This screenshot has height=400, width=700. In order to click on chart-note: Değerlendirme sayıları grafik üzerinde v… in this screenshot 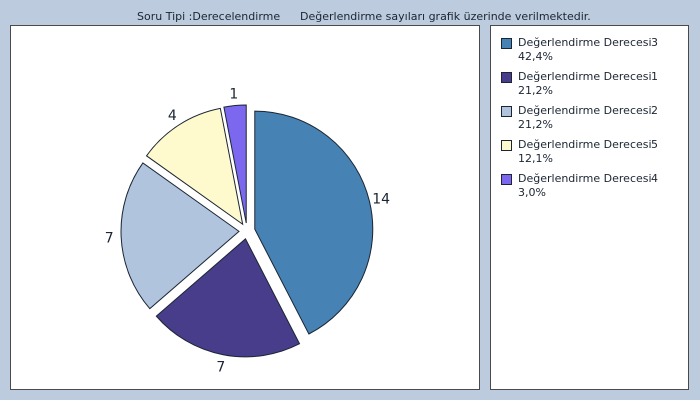, I will do `click(445, 16)`.